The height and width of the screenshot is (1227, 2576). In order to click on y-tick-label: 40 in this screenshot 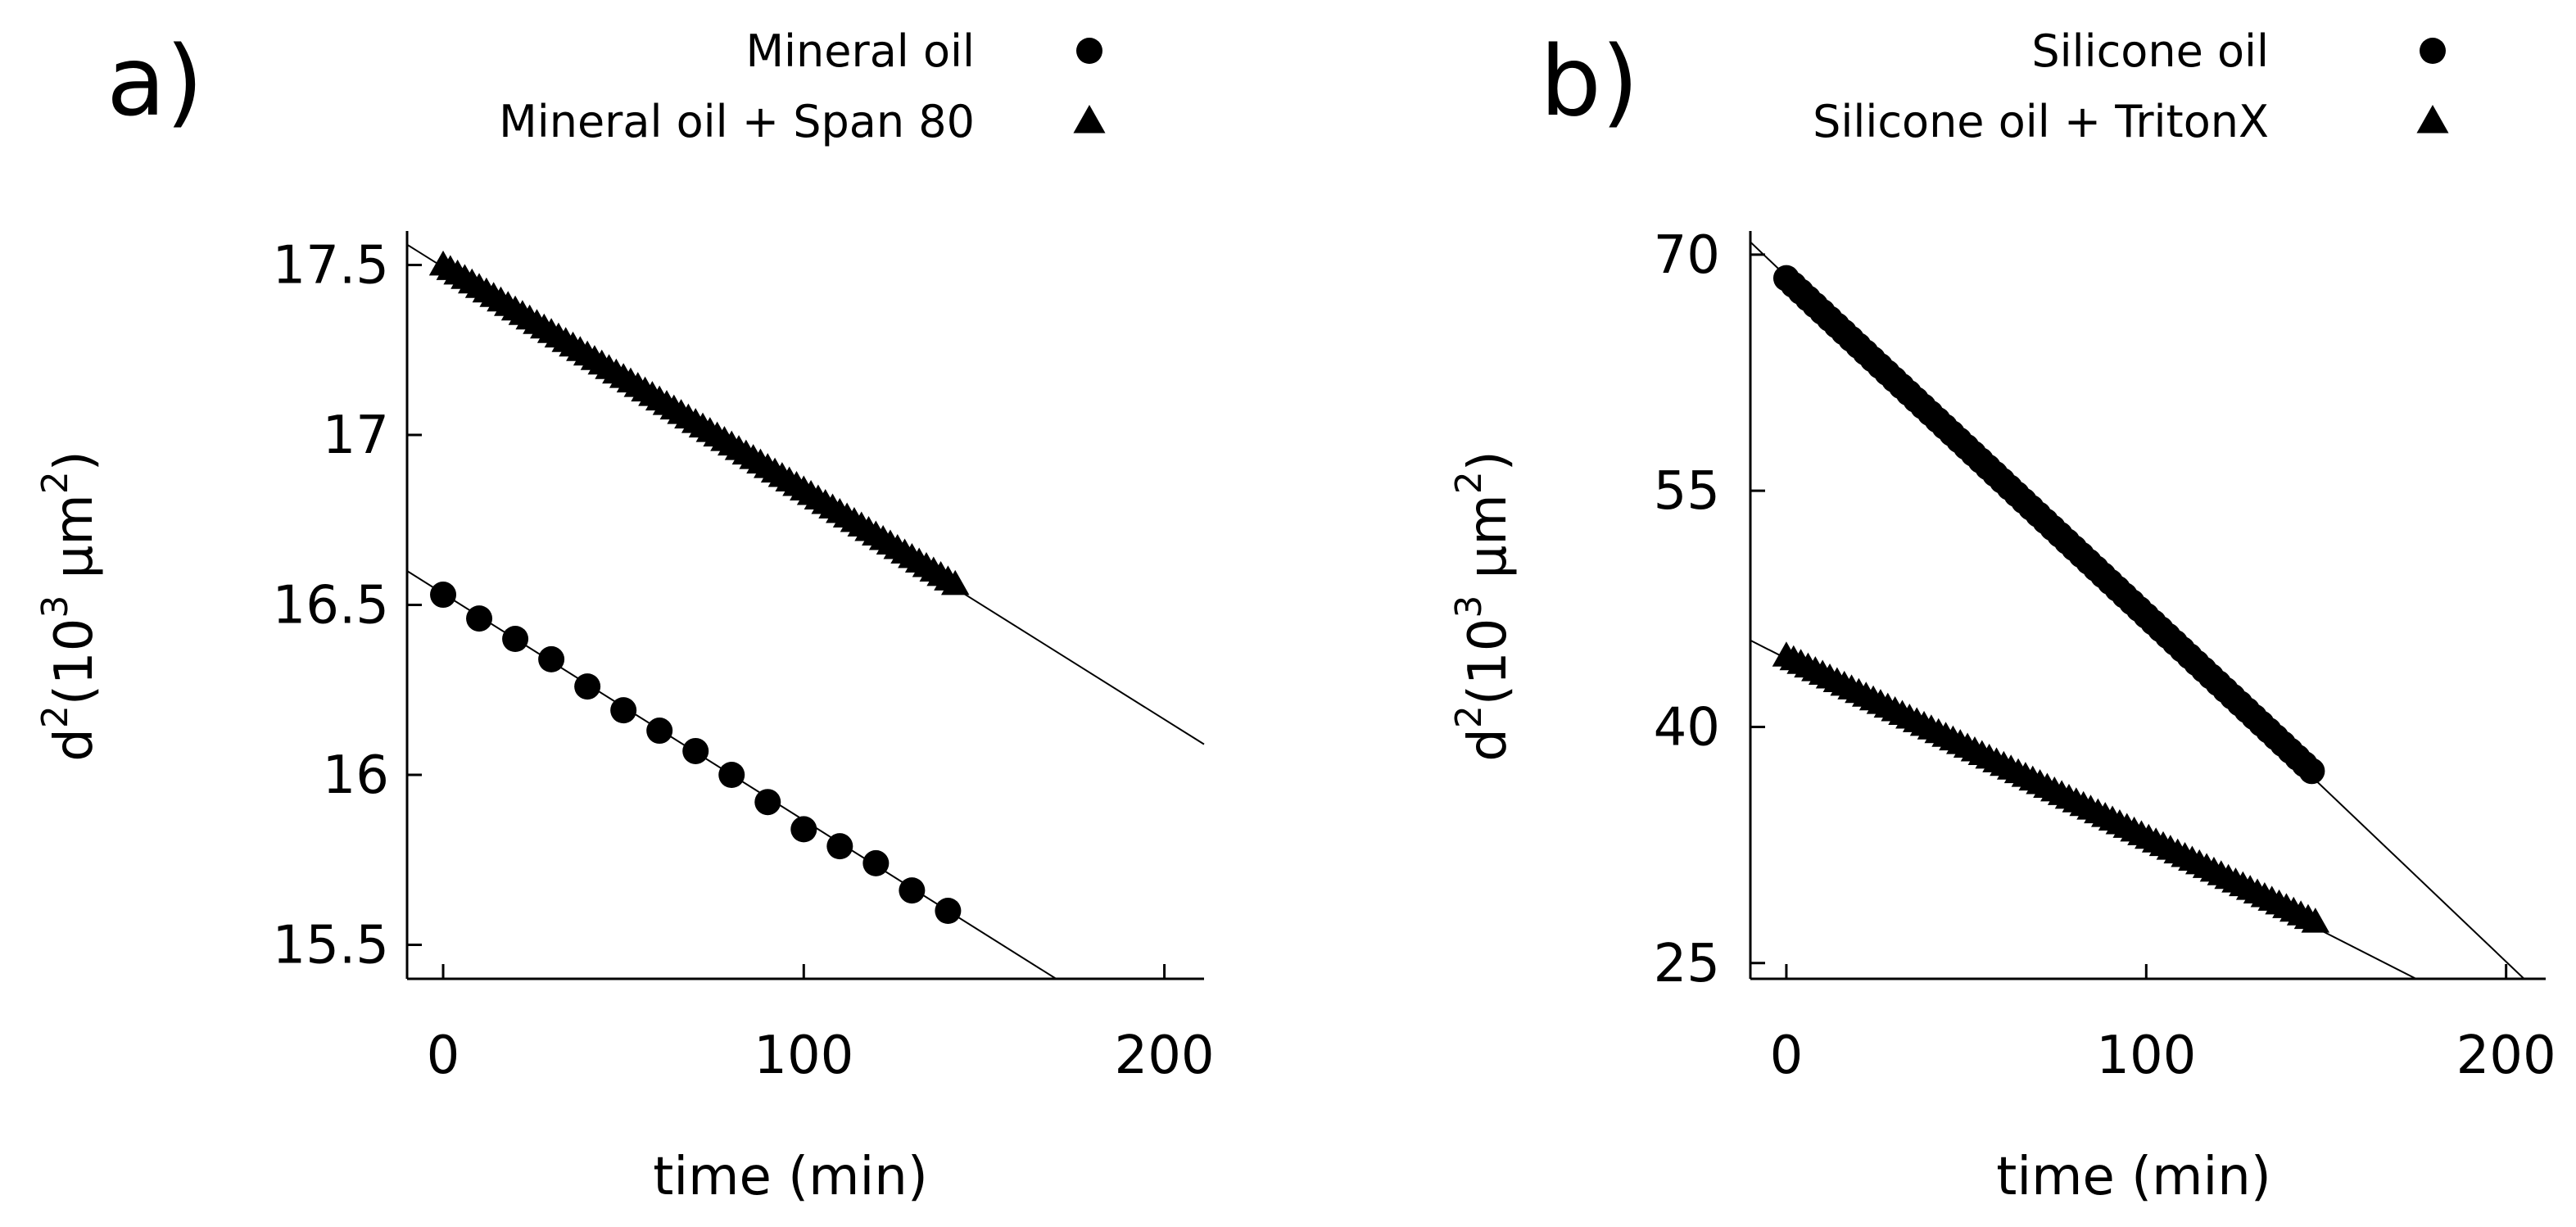, I will do `click(1687, 727)`.